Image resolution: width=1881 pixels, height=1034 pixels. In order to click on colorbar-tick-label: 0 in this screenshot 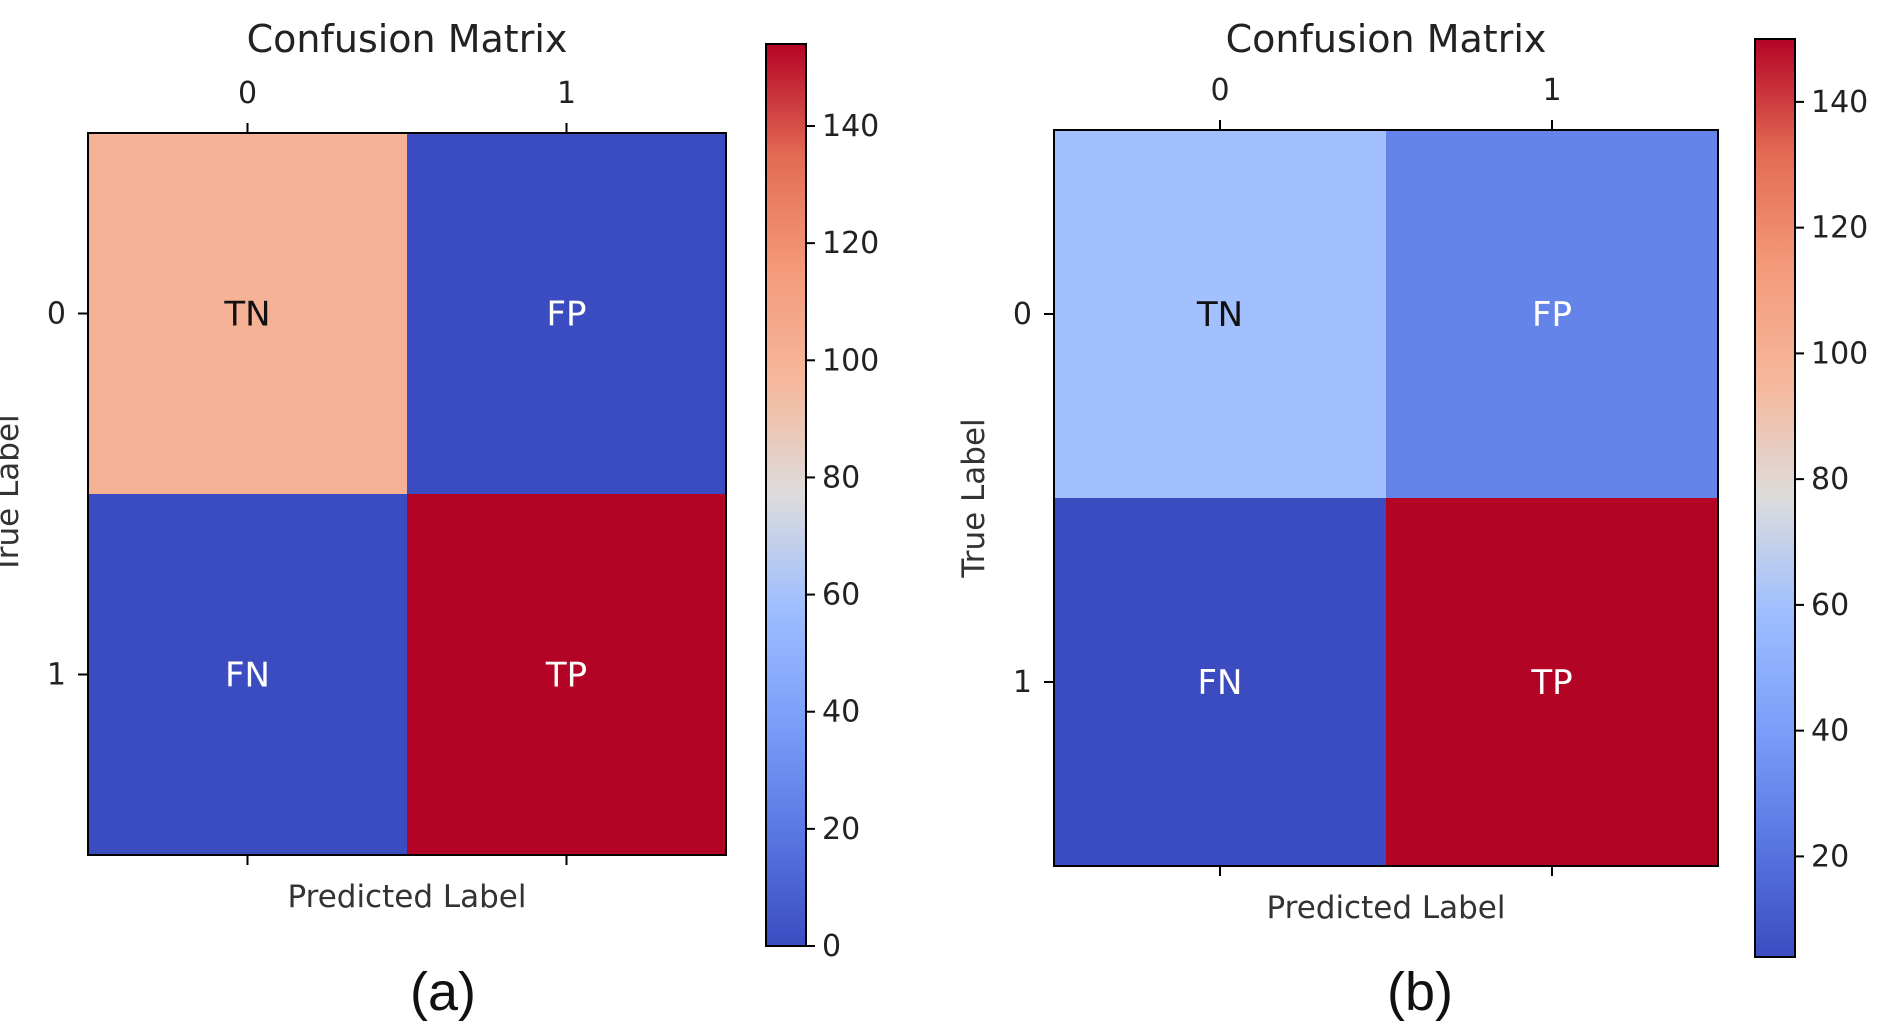, I will do `click(831, 946)`.